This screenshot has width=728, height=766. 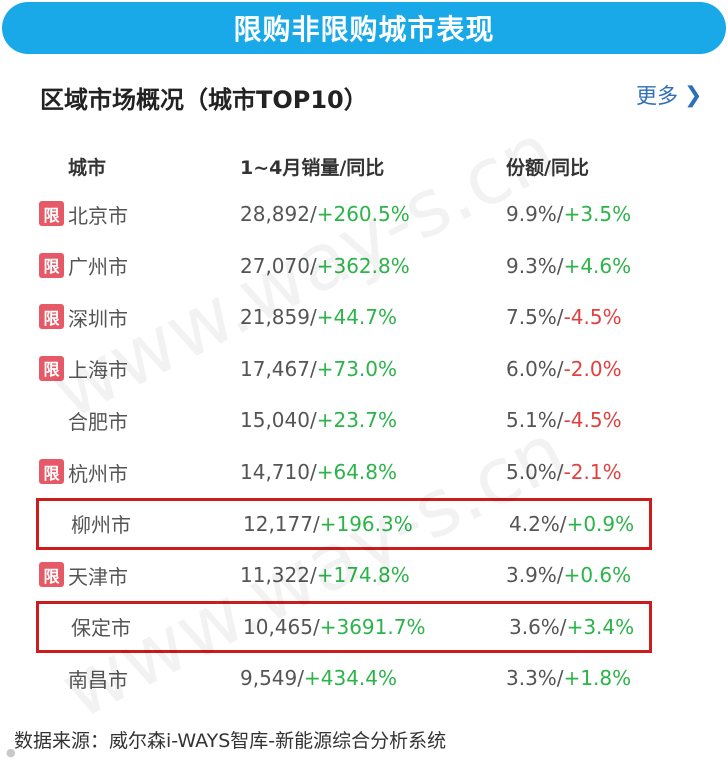 I want to click on share-cell: 3.6%/+3.4%, so click(x=571, y=627).